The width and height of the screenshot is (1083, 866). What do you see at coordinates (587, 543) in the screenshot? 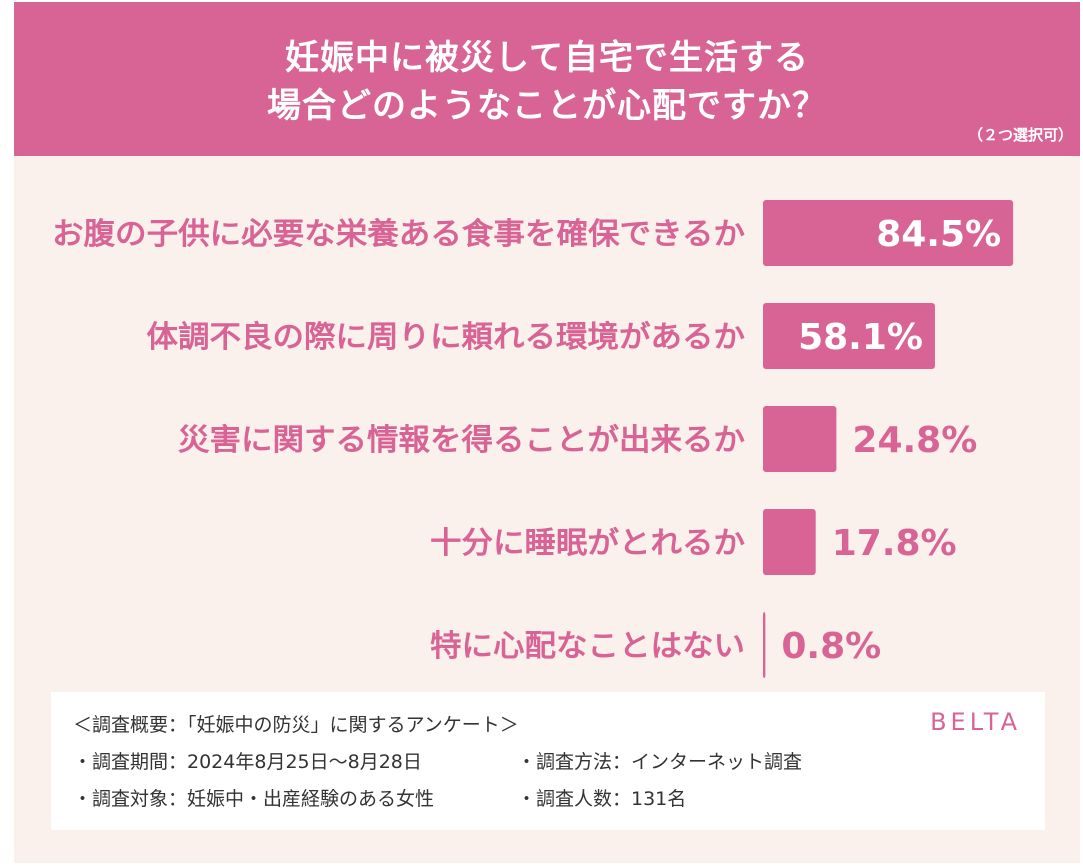
I see `category-label: 十分に睡眠がとれるか` at bounding box center [587, 543].